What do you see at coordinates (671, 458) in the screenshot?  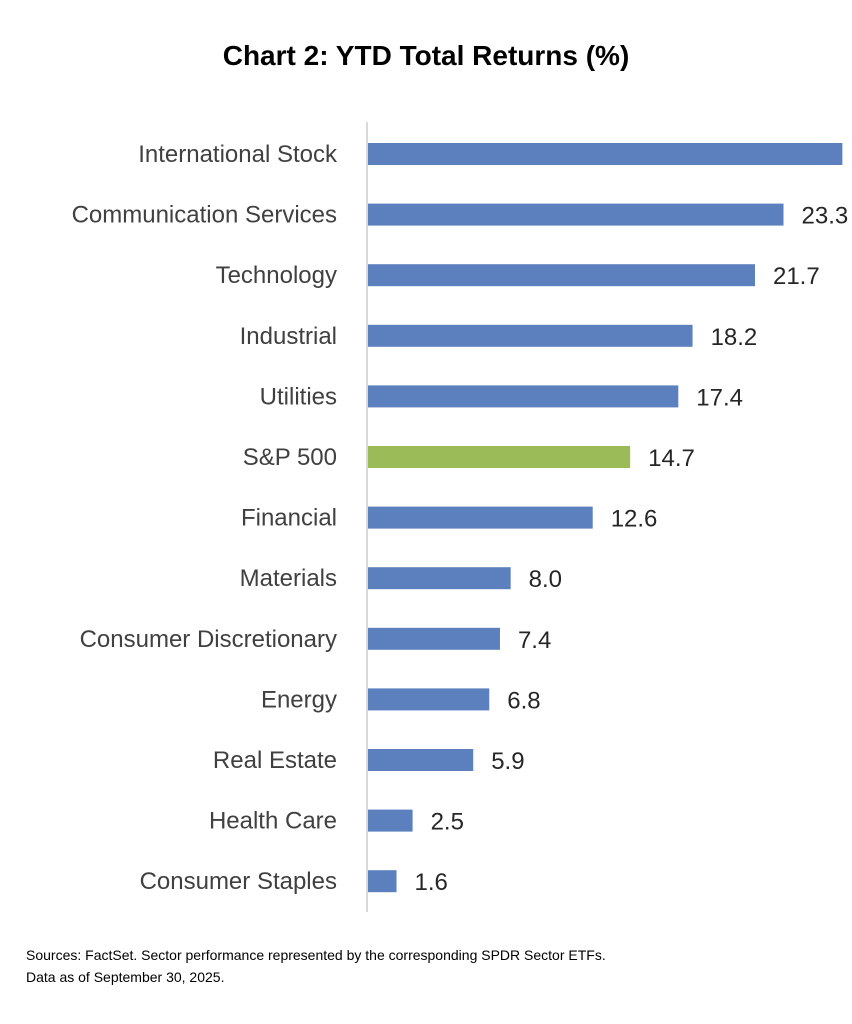 I see `value-label-sandp-500: 14.7` at bounding box center [671, 458].